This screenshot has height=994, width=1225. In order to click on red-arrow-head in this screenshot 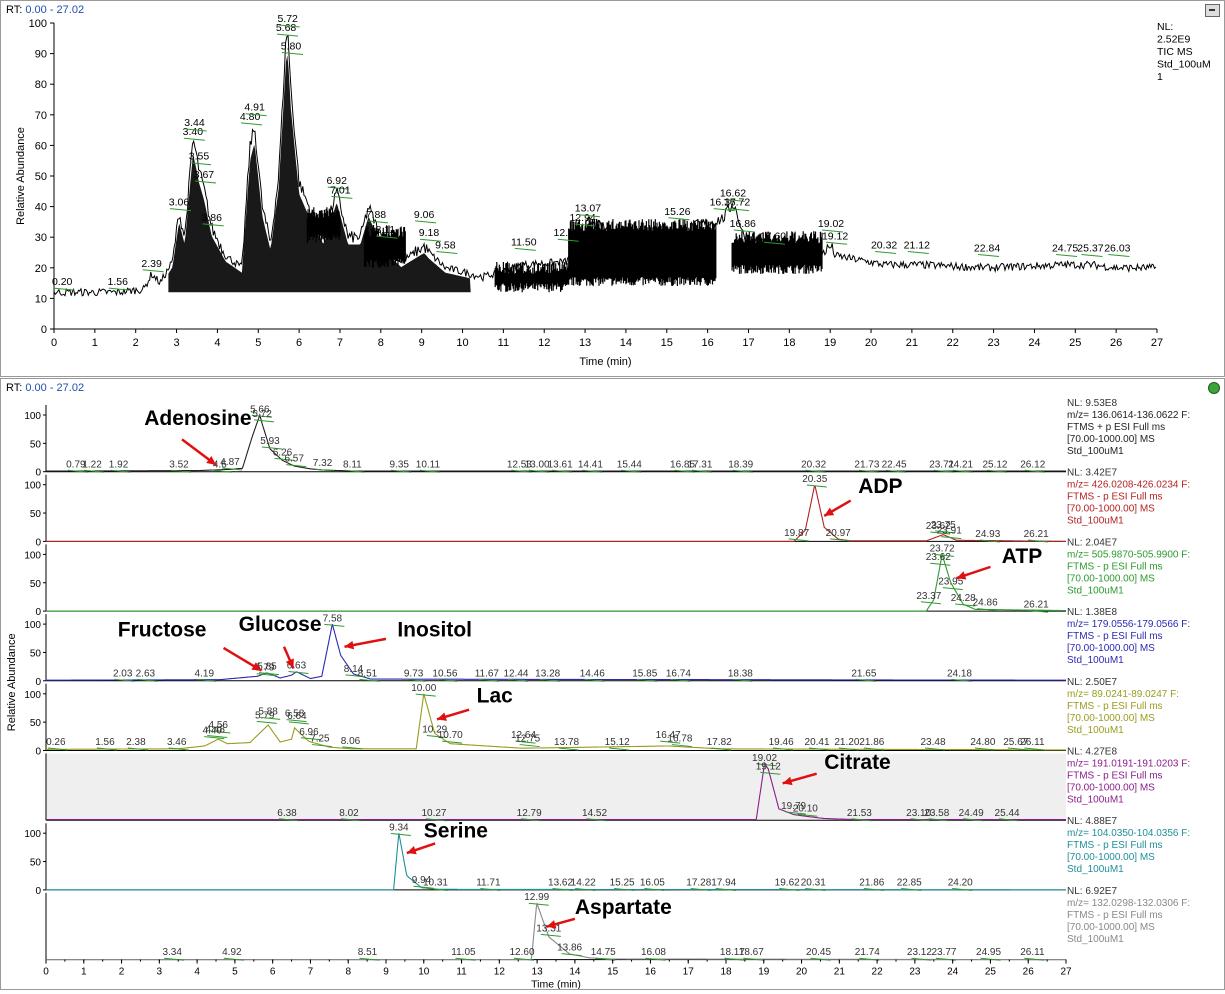, I will do `click(211, 460)`.